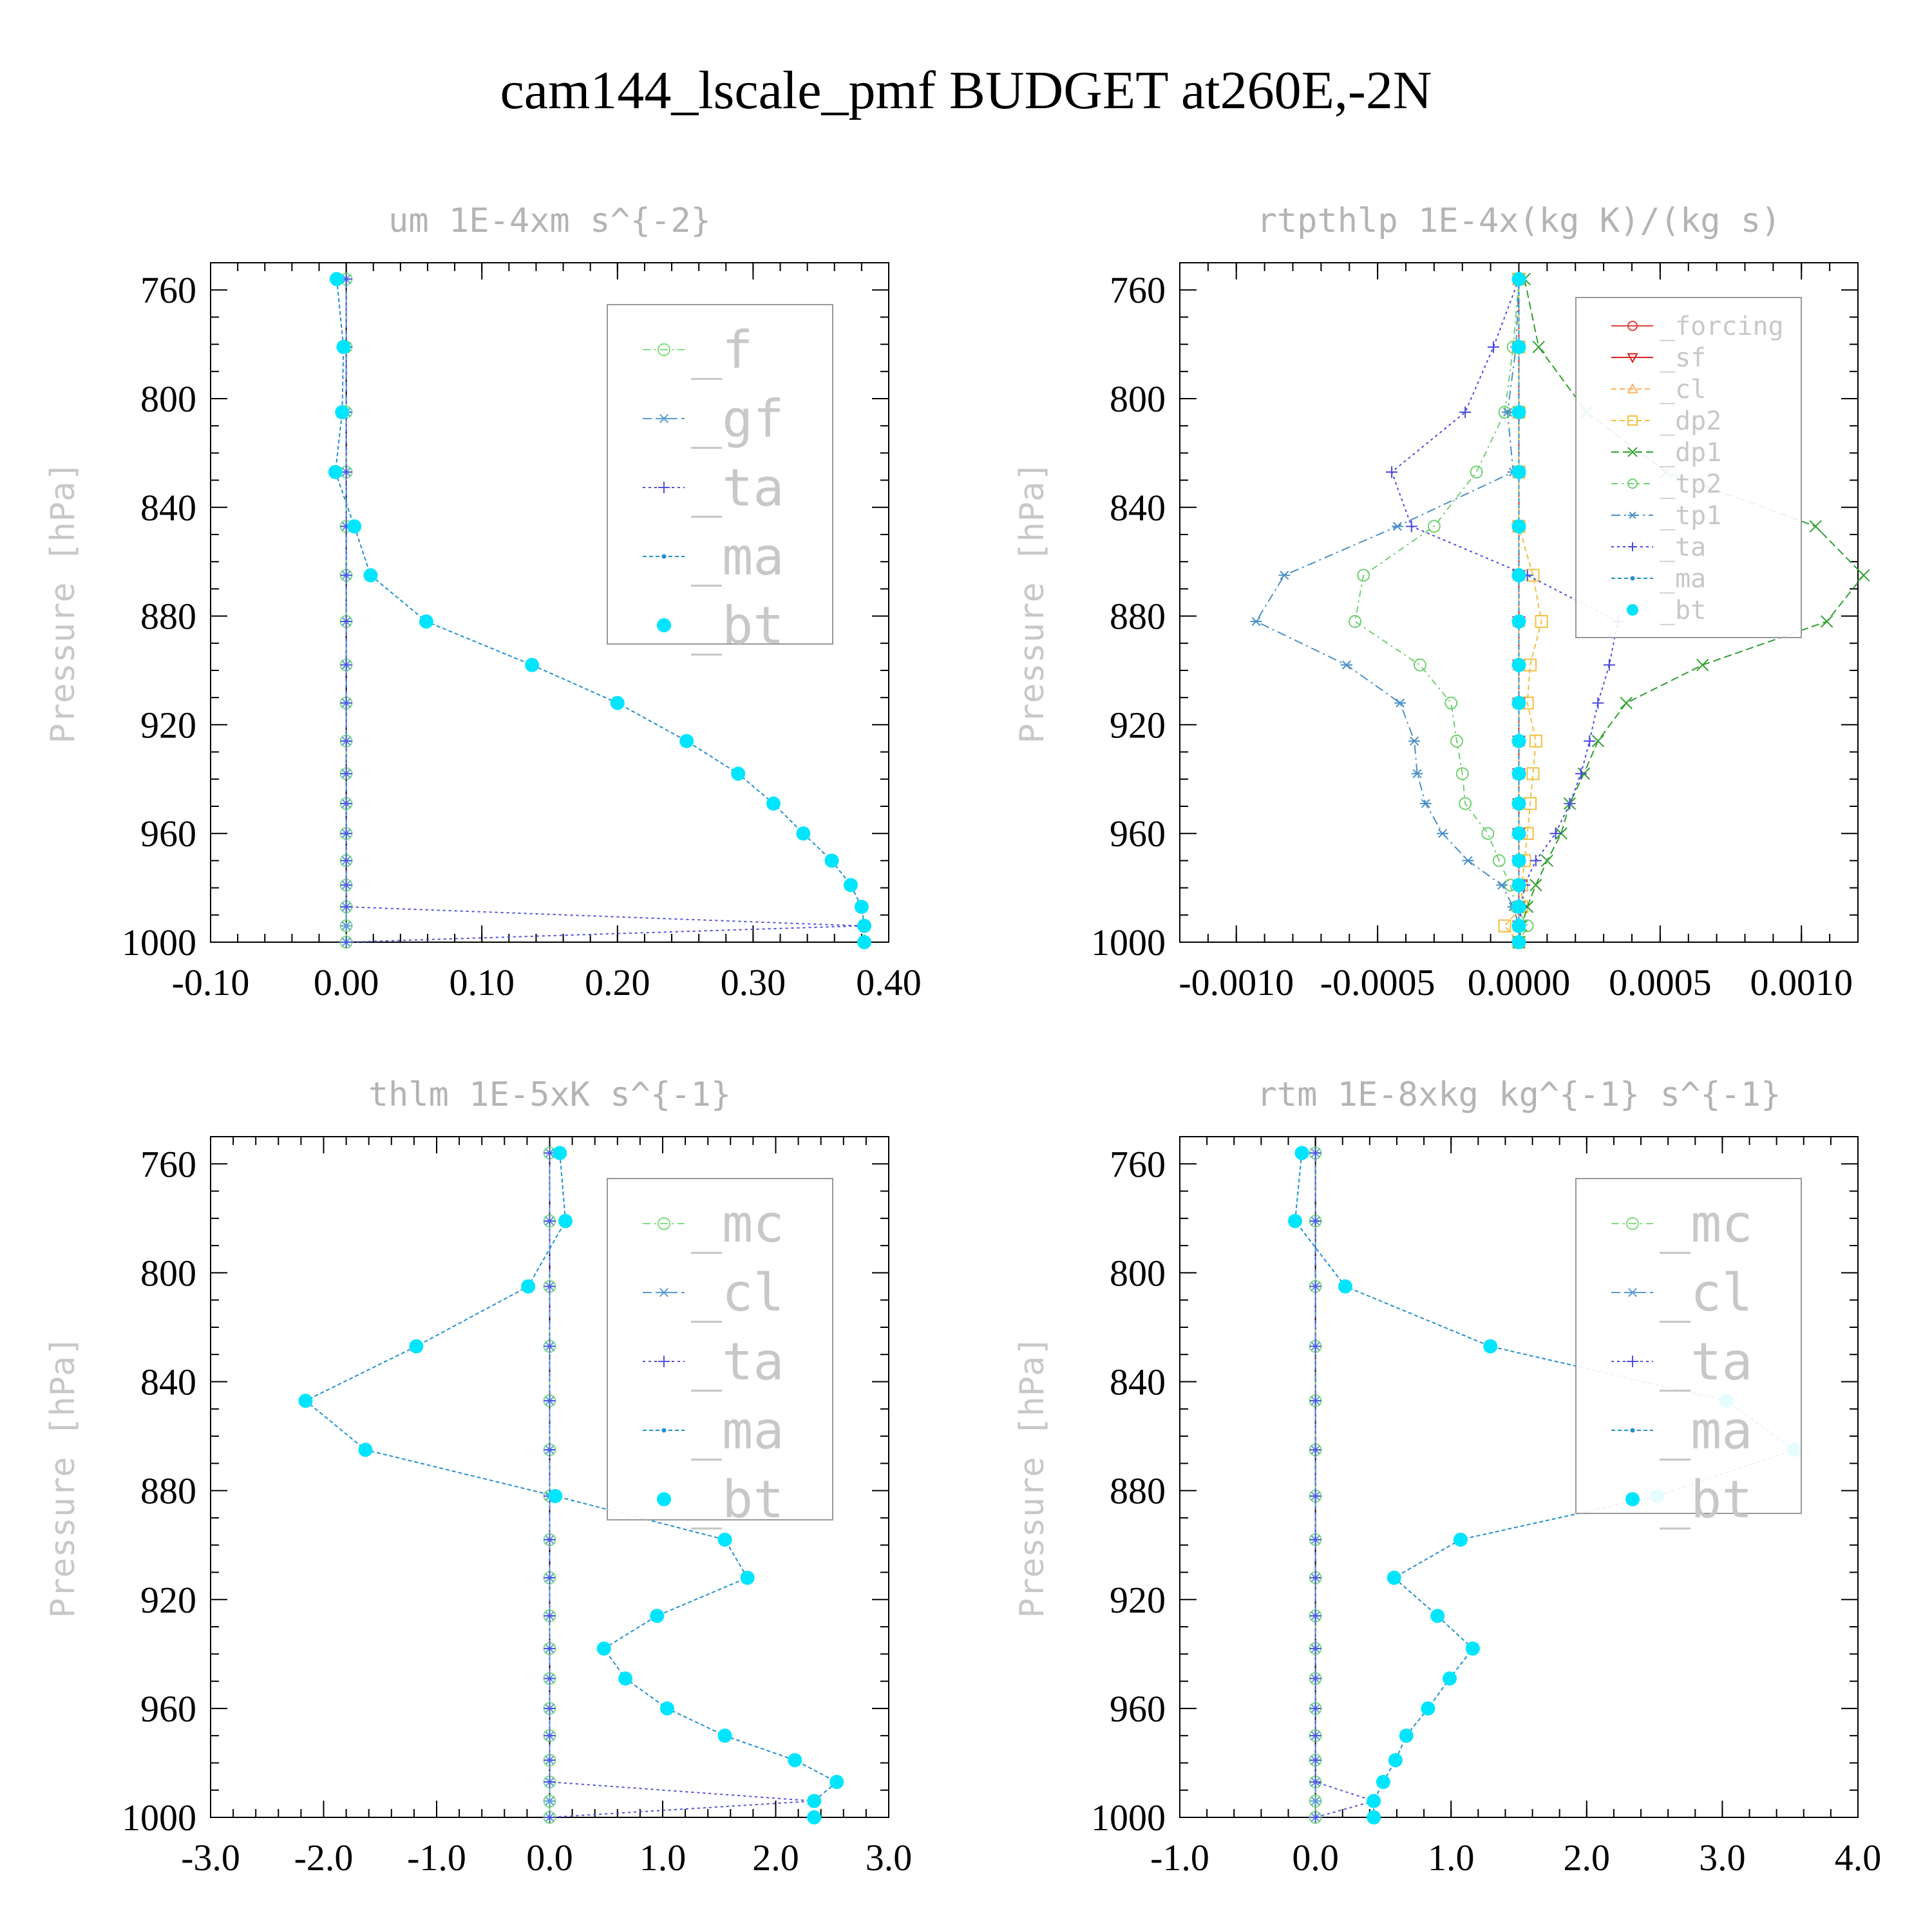 This screenshot has height=1932, width=1932. Describe the element at coordinates (1519, 1477) in the screenshot. I see `plot-frame` at that location.